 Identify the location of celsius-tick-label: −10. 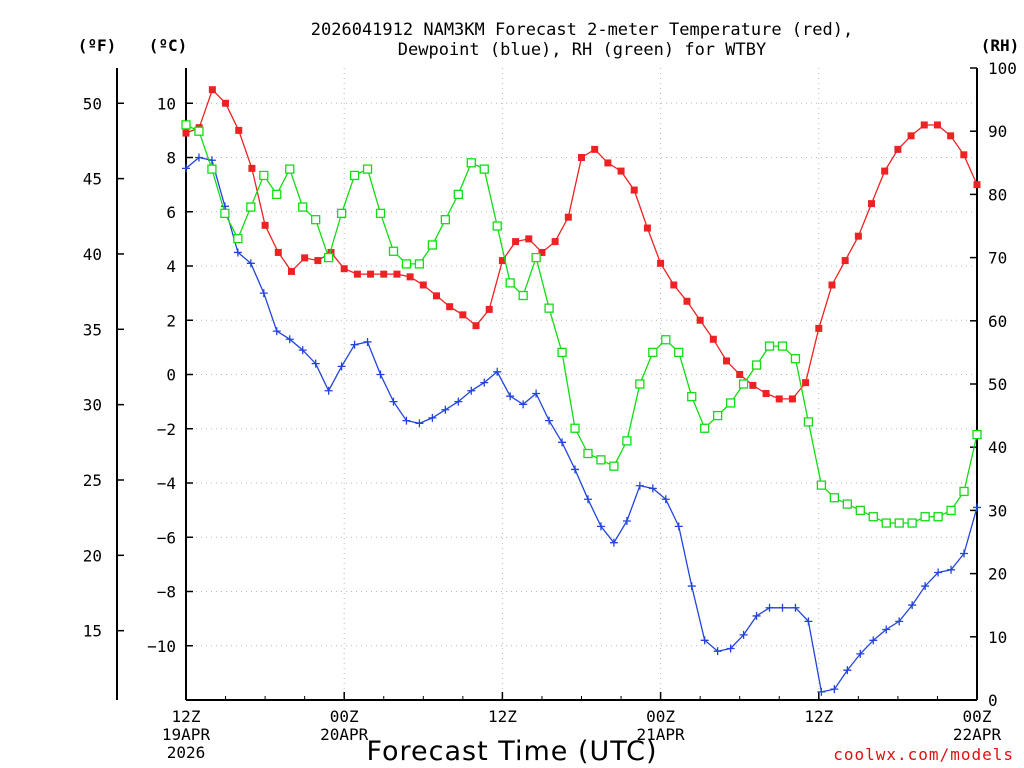
(161, 646).